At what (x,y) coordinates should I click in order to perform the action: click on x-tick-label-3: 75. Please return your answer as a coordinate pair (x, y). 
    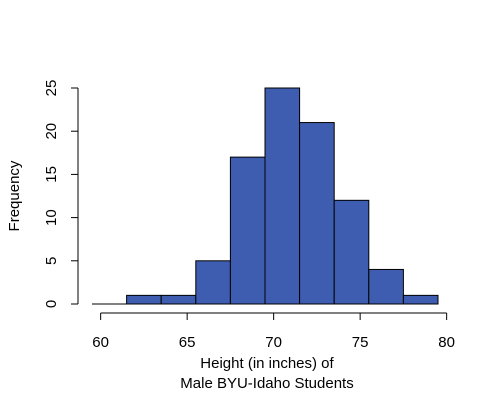
    Looking at the image, I should click on (360, 342).